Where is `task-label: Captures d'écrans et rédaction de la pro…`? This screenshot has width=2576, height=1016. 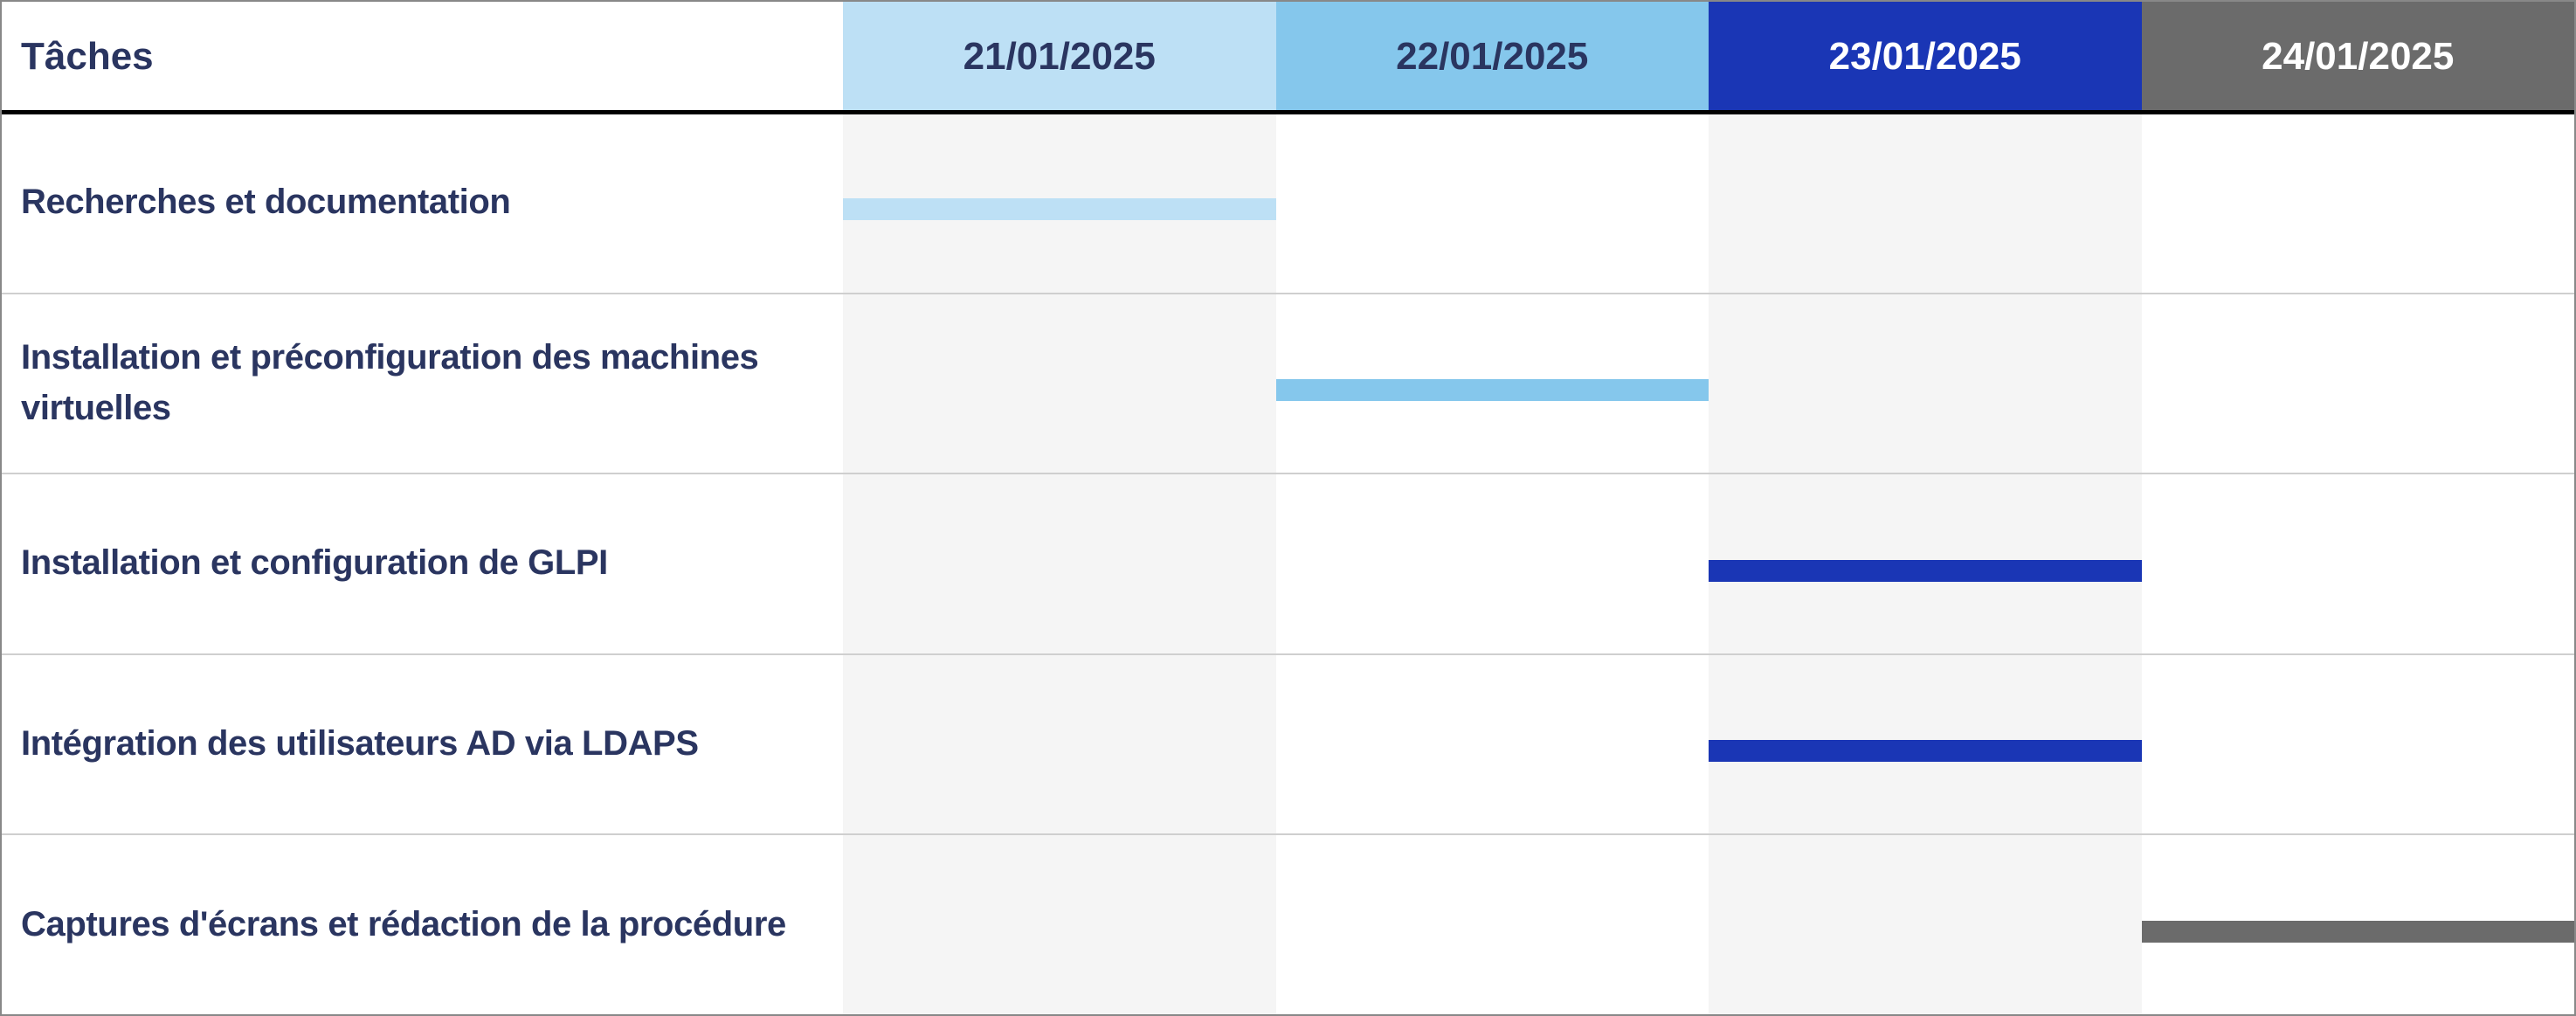
task-label: Captures d'écrans et rédaction de la pro… is located at coordinates (403, 923).